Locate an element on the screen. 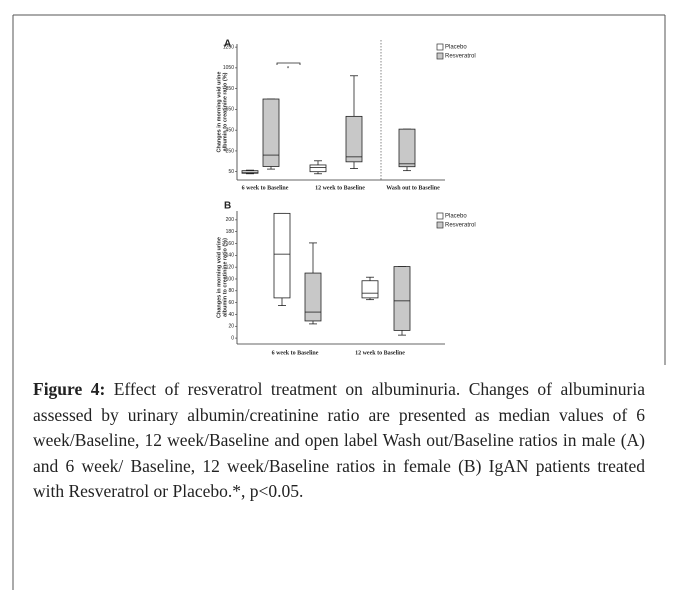 The image size is (677, 590). y-tick-label: 1250 is located at coordinates (228, 47).